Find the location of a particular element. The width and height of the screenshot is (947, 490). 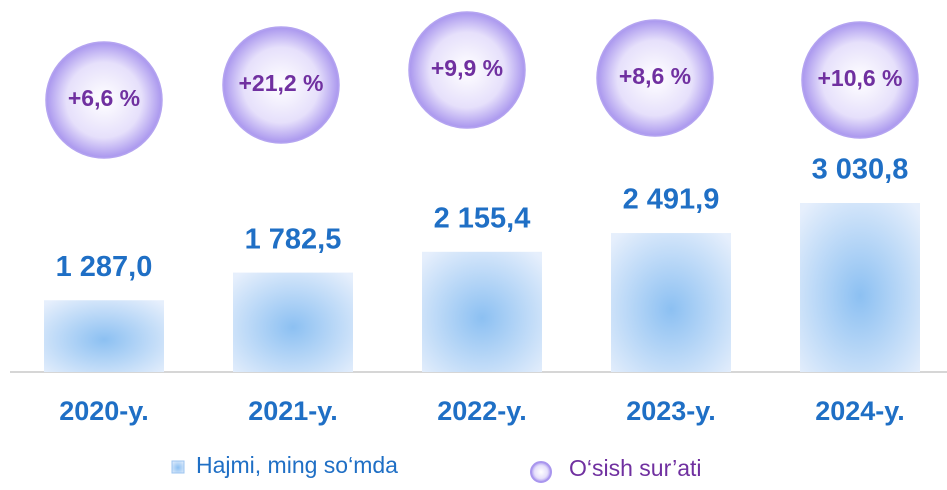

data-label: 1 782,5 is located at coordinates (293, 239).